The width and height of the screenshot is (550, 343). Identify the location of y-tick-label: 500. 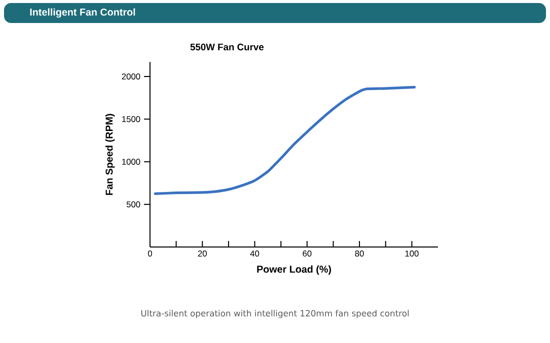
(133, 204).